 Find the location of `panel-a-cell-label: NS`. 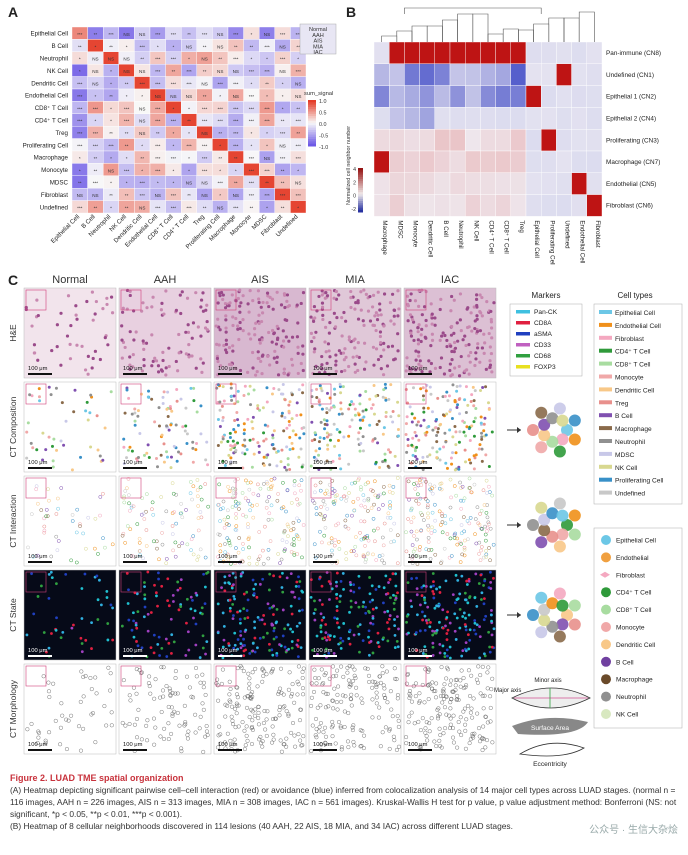

panel-a-cell-label: NS is located at coordinates (220, 34).